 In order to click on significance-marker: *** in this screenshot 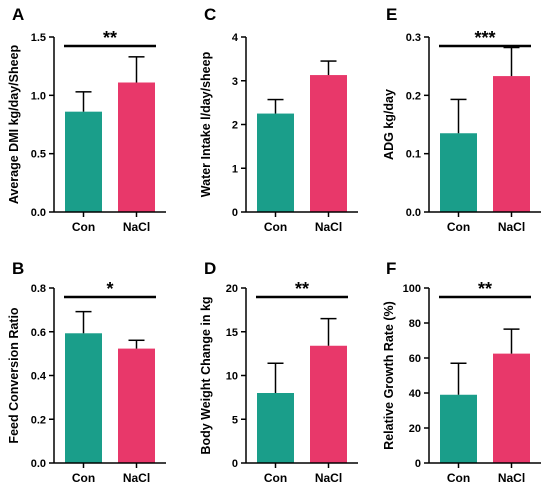, I will do `click(484, 38)`.